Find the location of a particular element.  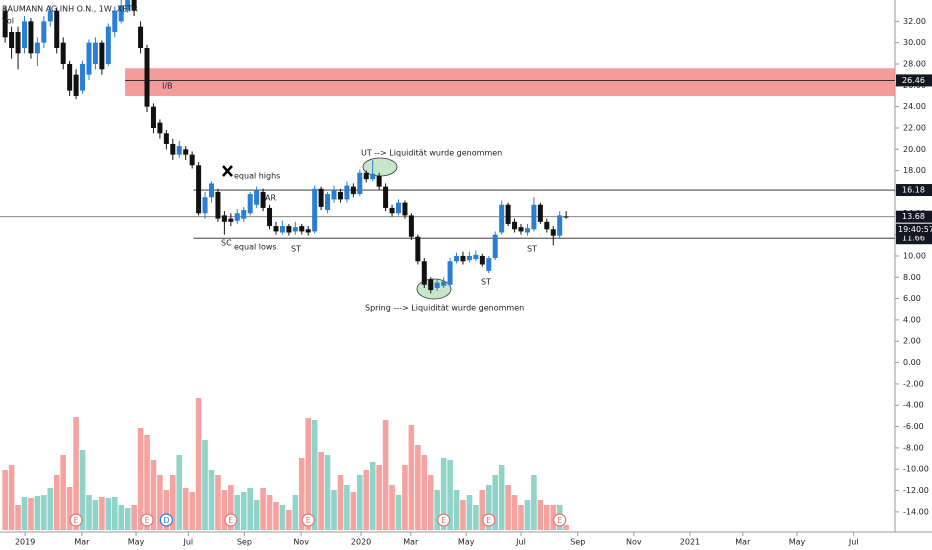

y-tick-label: 0.00 is located at coordinates (912, 362).